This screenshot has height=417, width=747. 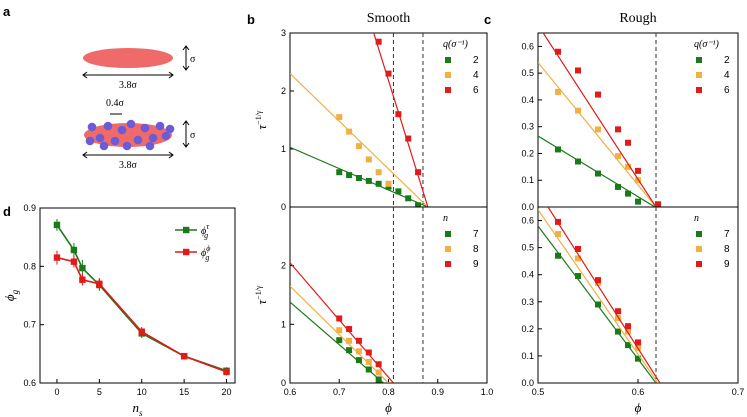 What do you see at coordinates (193, 59) in the screenshot?
I see `height-label-top: σ` at bounding box center [193, 59].